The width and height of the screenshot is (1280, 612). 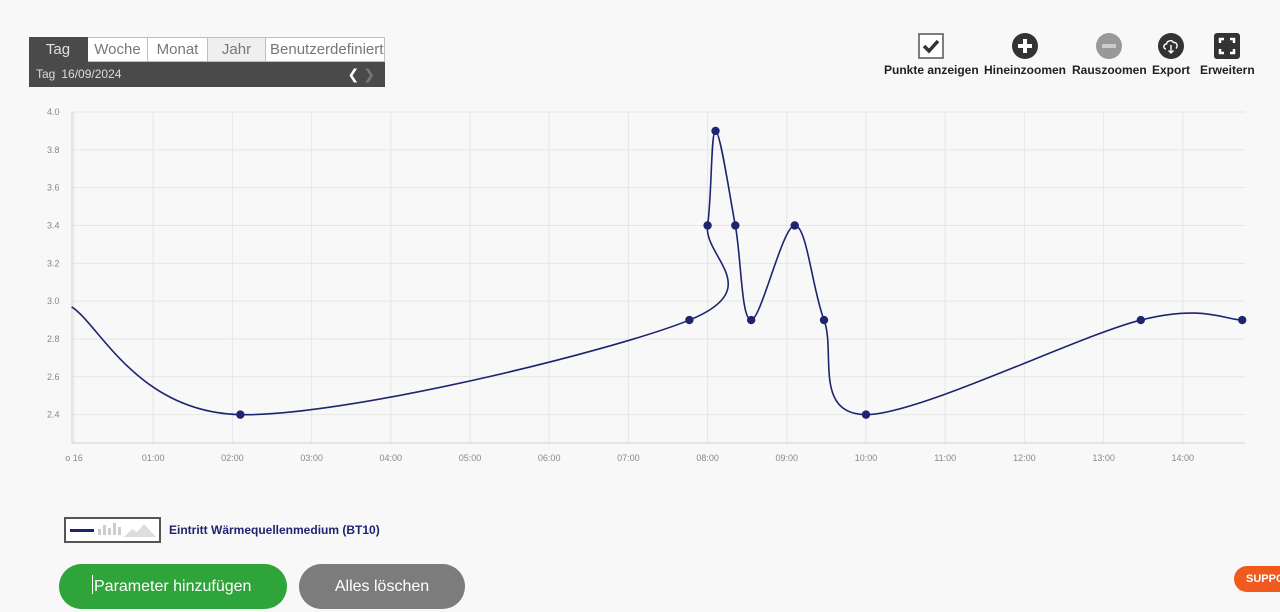 What do you see at coordinates (53, 112) in the screenshot?
I see `y-tick-label: 4.0` at bounding box center [53, 112].